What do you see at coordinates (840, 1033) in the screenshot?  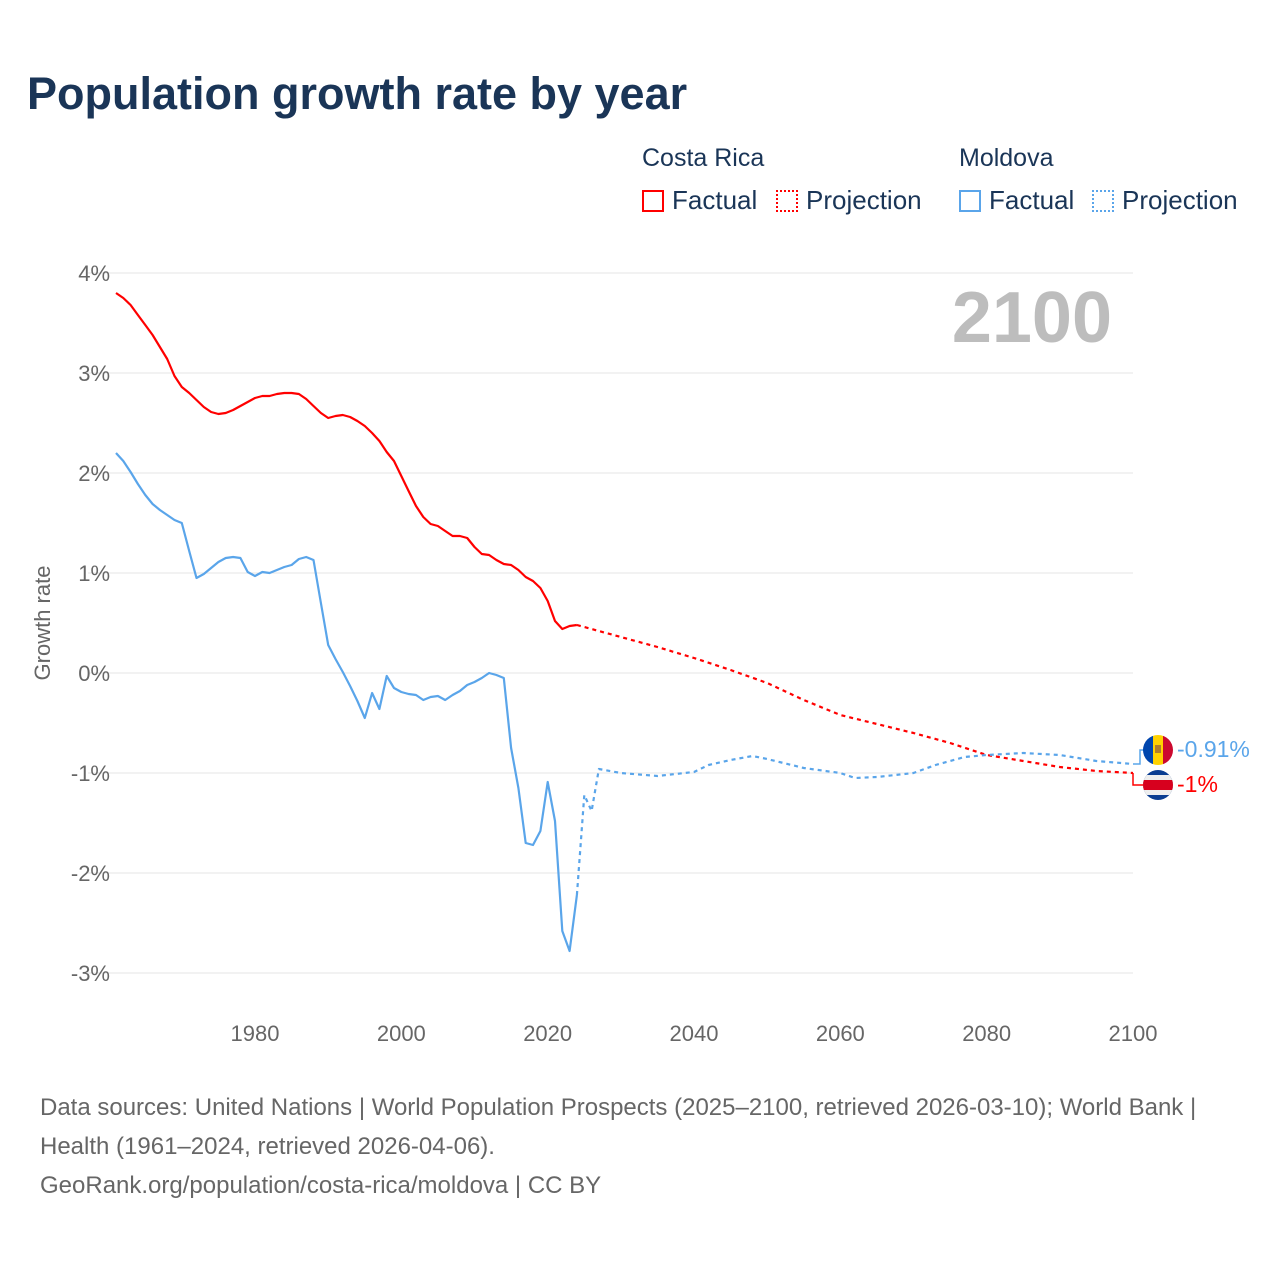 I see `x-tick-label: 2060` at bounding box center [840, 1033].